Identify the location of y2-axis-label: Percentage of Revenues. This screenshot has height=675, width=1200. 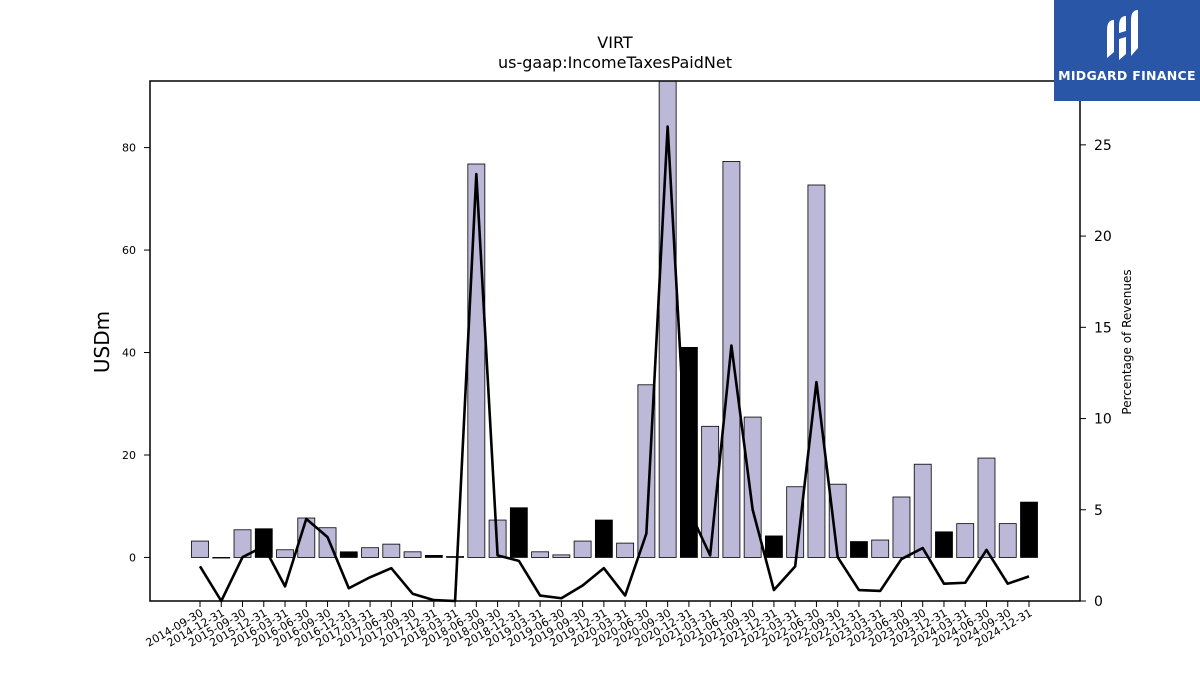
(1127, 341).